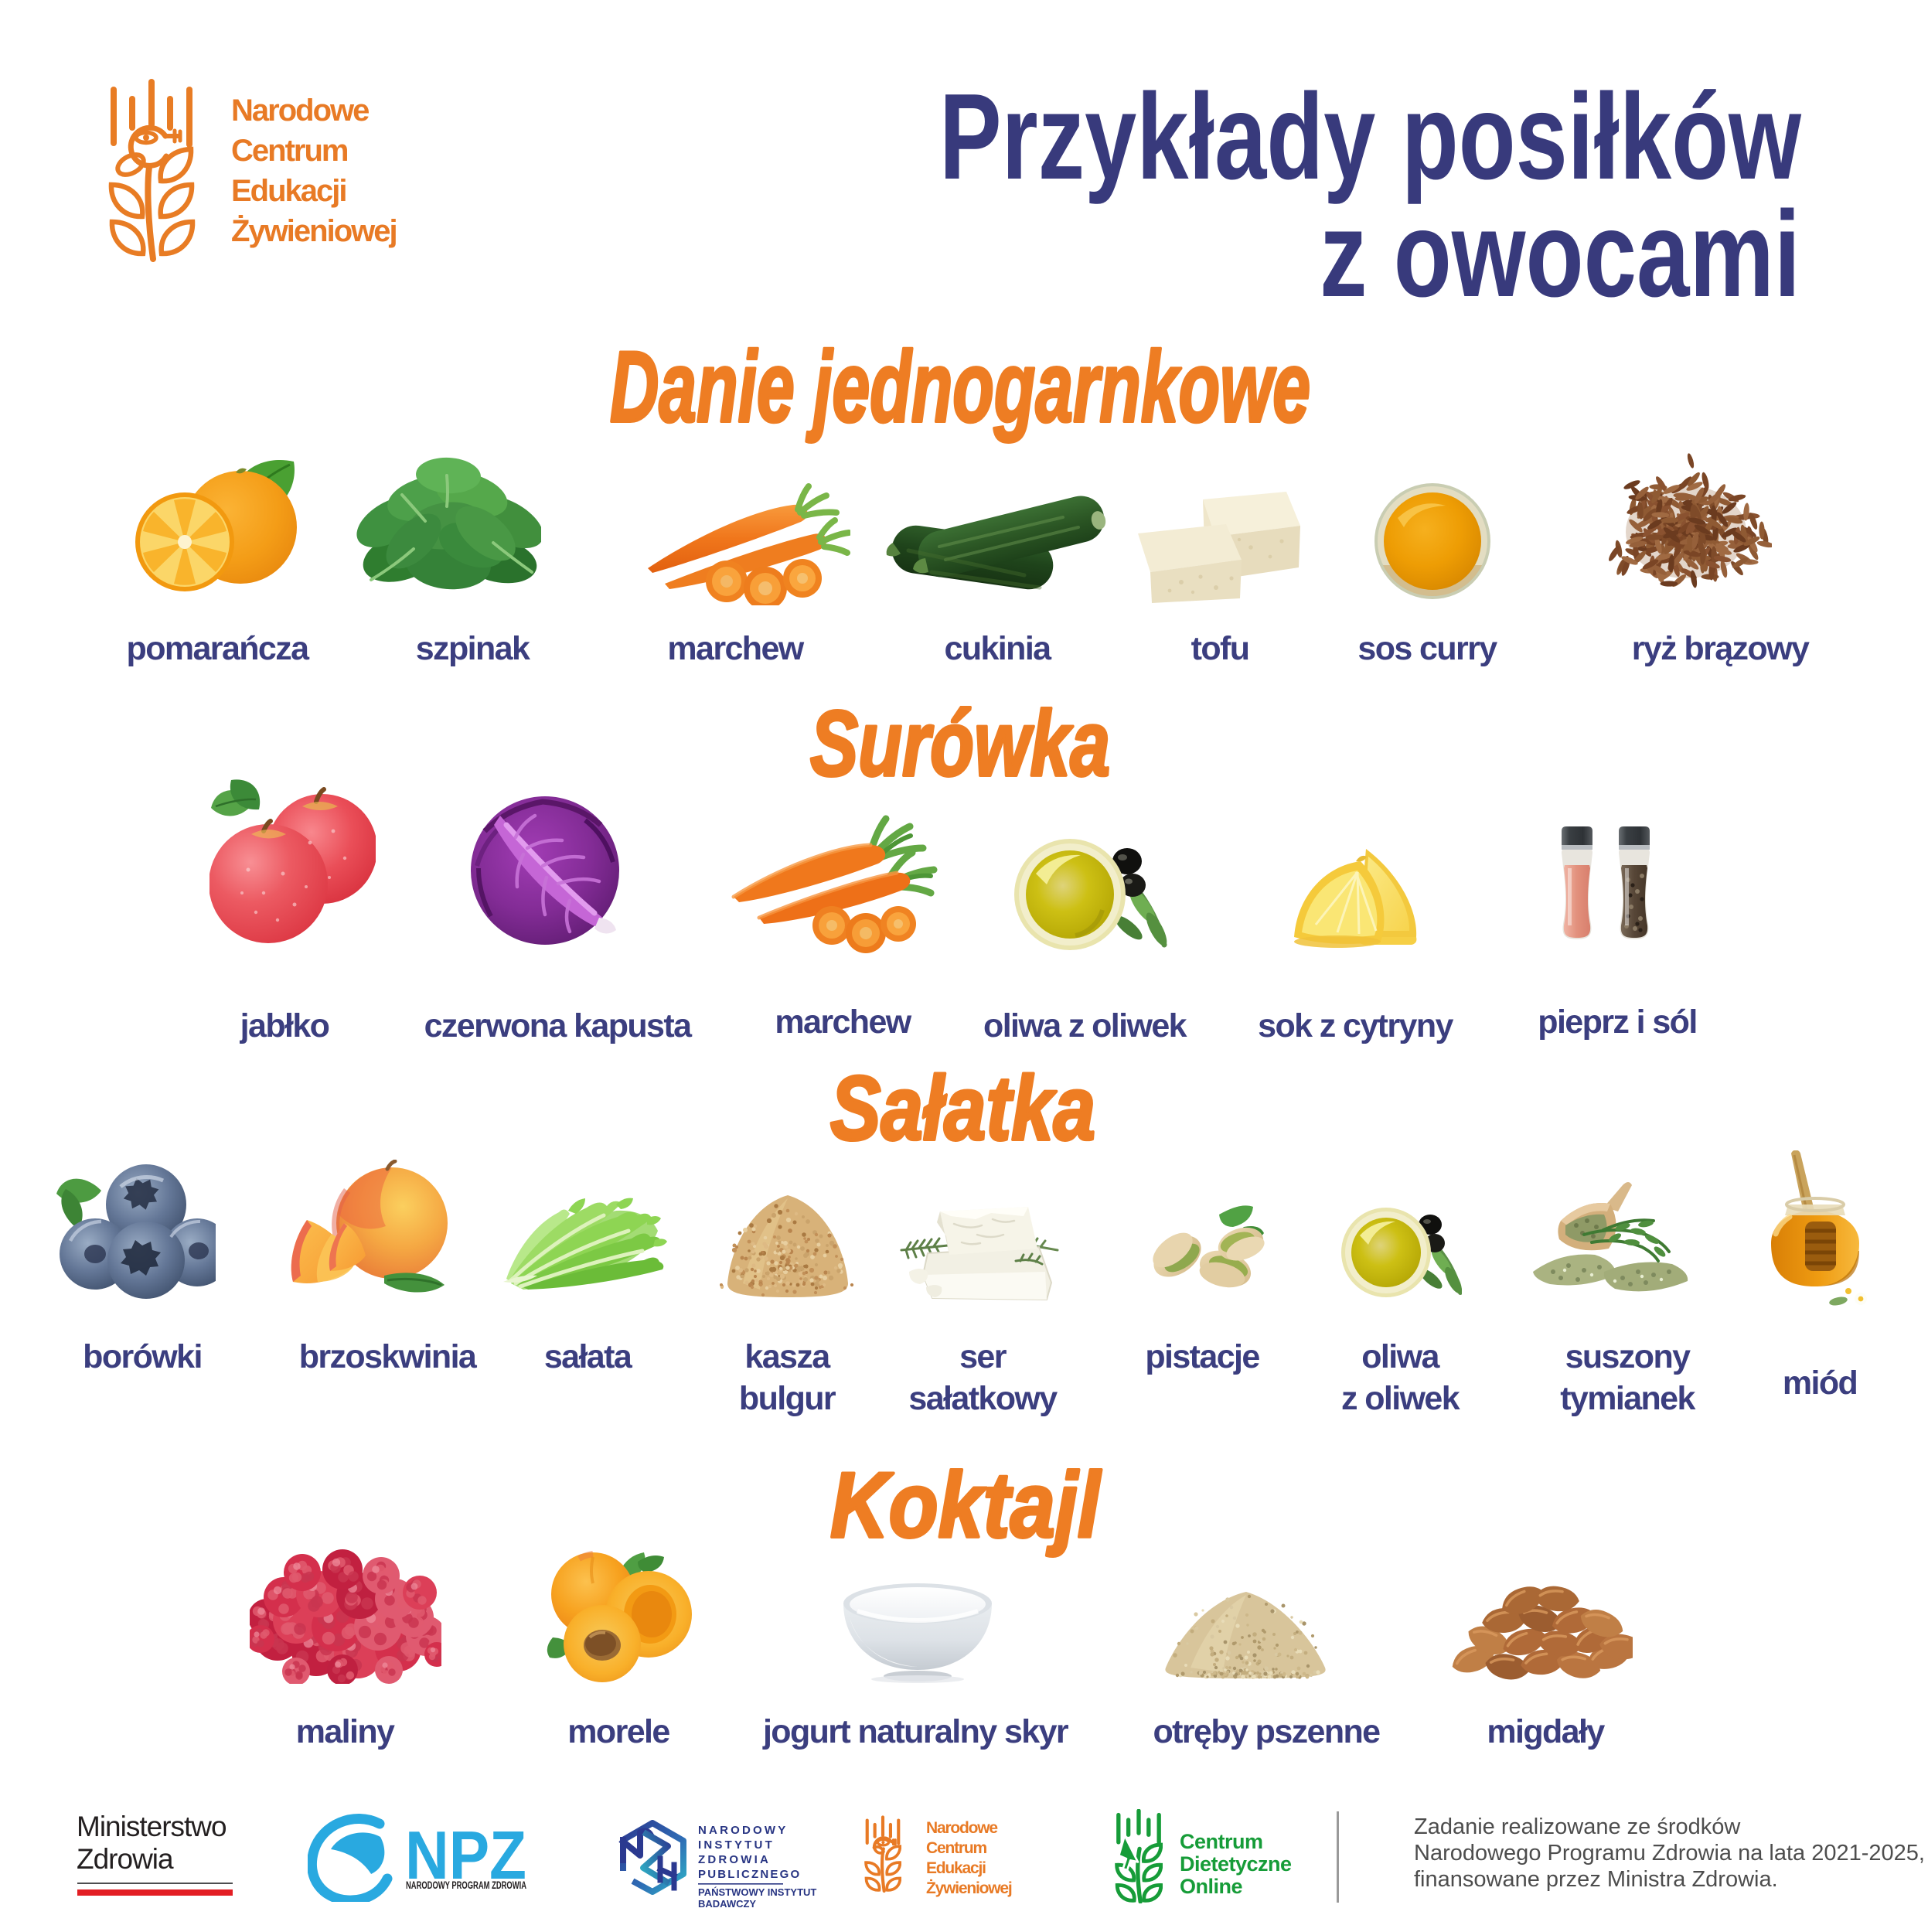 The height and width of the screenshot is (1932, 1928). What do you see at coordinates (750, 1874) in the screenshot?
I see `svg-text: PUBLICZNEGO` at bounding box center [750, 1874].